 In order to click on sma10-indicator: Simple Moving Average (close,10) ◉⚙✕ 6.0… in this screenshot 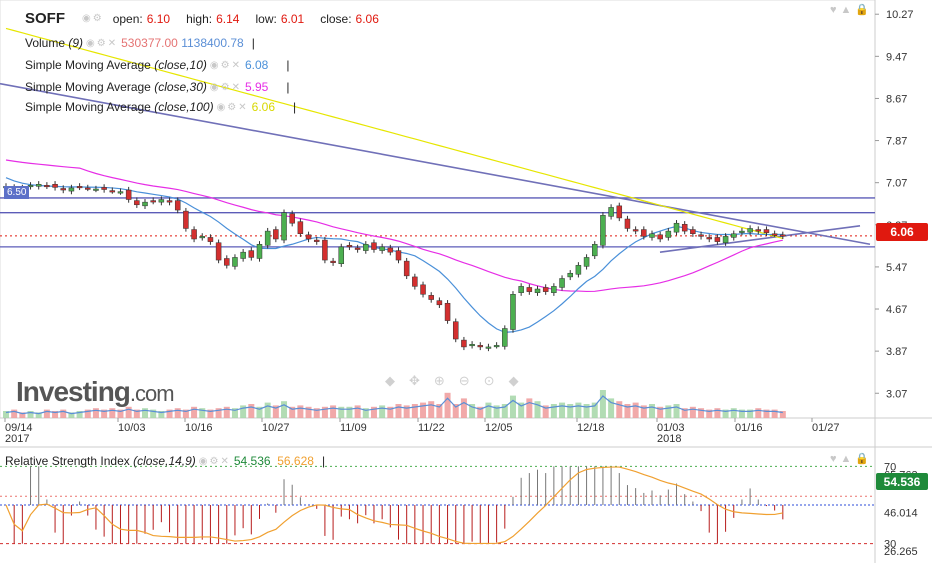, I will do `click(157, 65)`.